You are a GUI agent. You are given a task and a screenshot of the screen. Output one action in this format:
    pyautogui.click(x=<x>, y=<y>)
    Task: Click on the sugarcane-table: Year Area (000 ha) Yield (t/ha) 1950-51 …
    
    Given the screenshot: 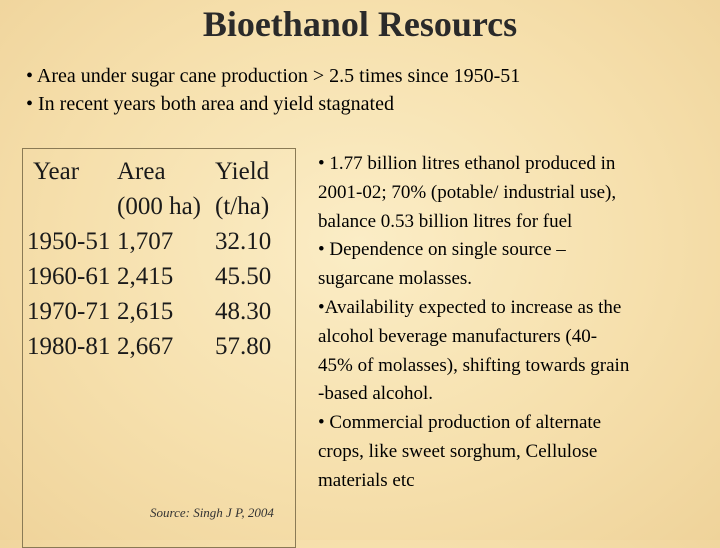 What is the action you would take?
    pyautogui.click(x=159, y=256)
    